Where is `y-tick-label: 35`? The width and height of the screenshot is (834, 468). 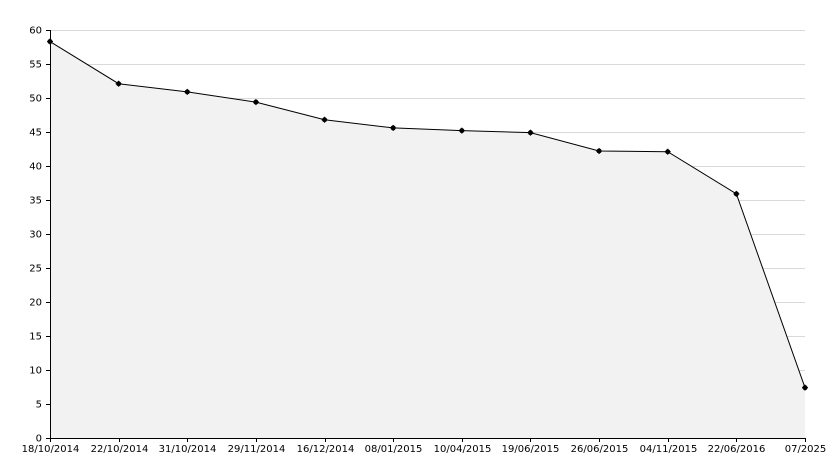 y-tick-label: 35 is located at coordinates (35, 201).